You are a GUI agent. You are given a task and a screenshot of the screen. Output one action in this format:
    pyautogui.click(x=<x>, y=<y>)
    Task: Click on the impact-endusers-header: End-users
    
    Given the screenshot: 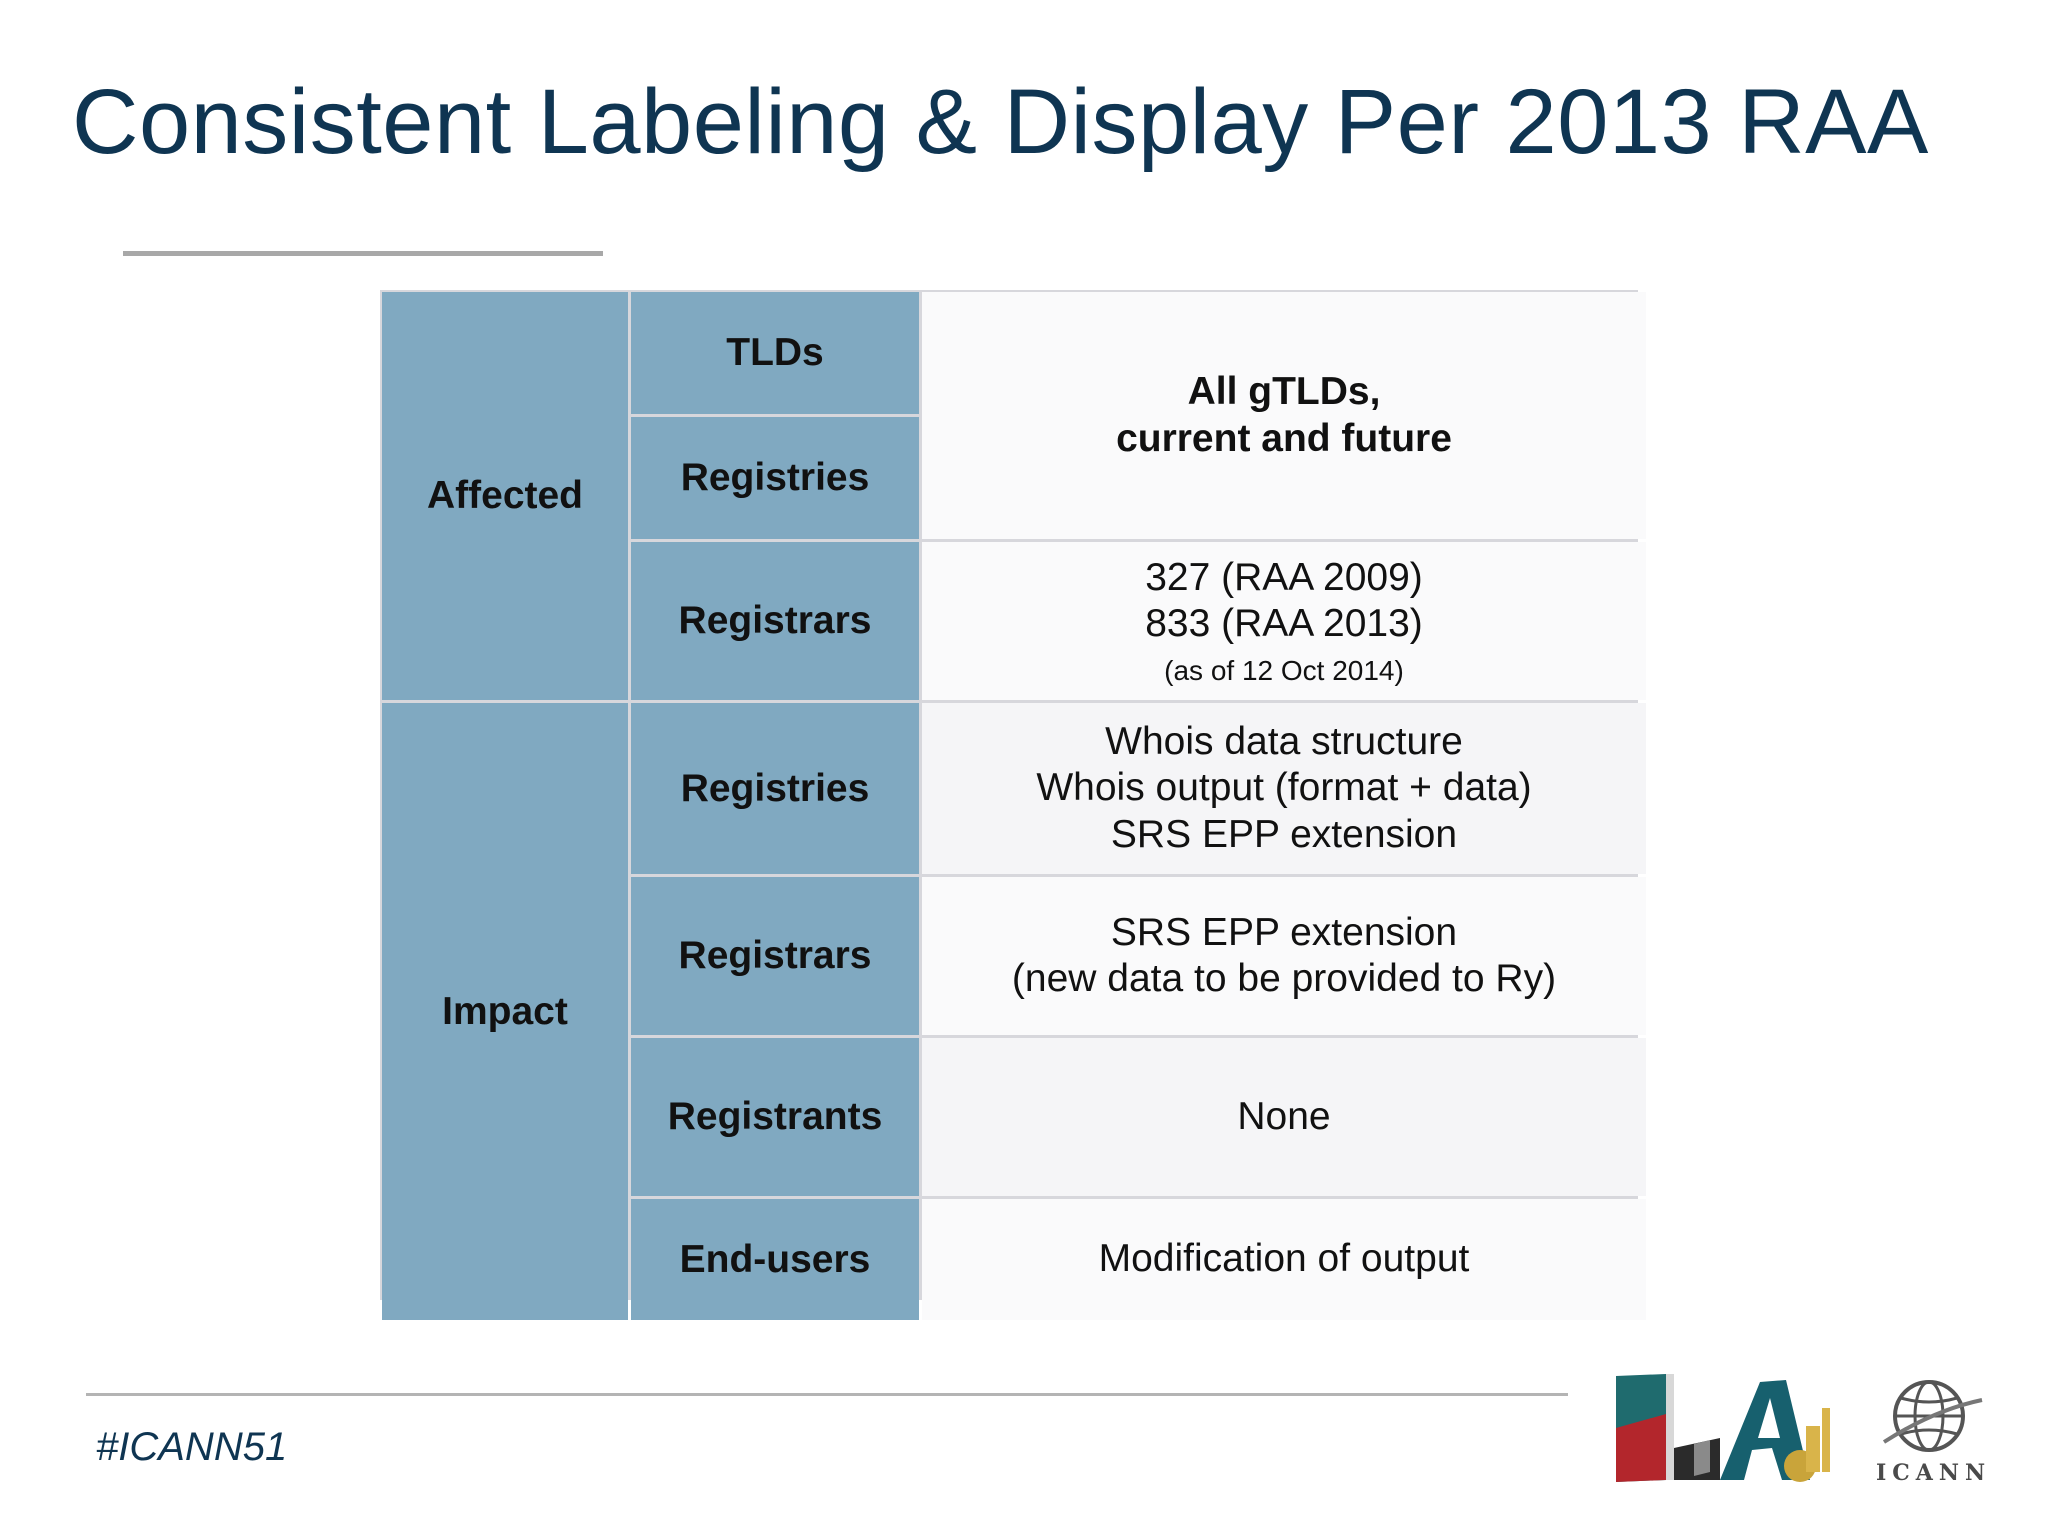 What is the action you would take?
    pyautogui.click(x=775, y=1259)
    